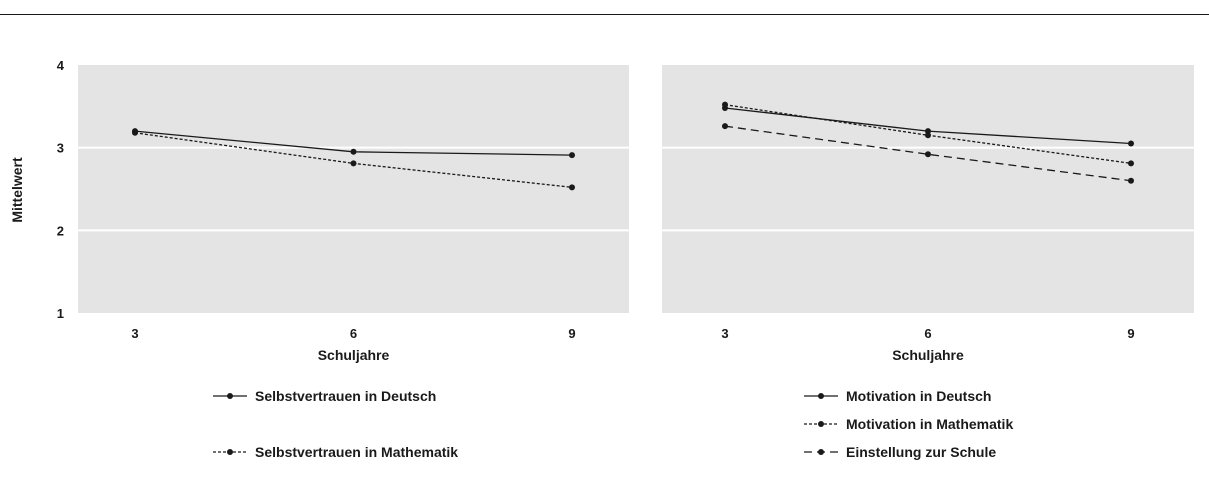  I want to click on y-tick-label-1: 1, so click(60, 313).